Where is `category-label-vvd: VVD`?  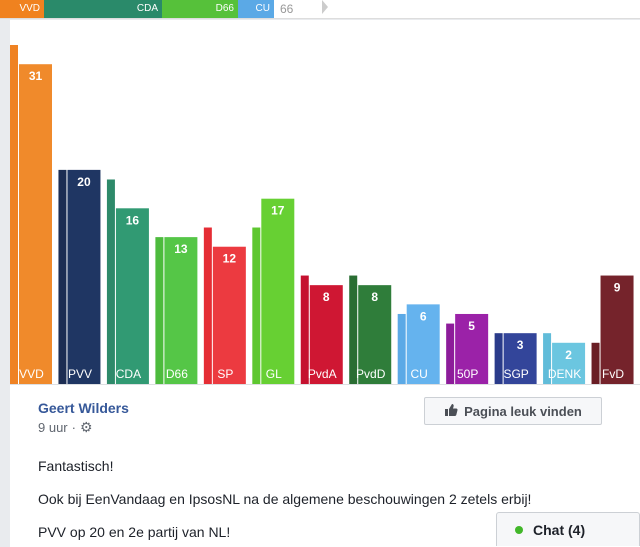 category-label-vvd: VVD is located at coordinates (31, 374).